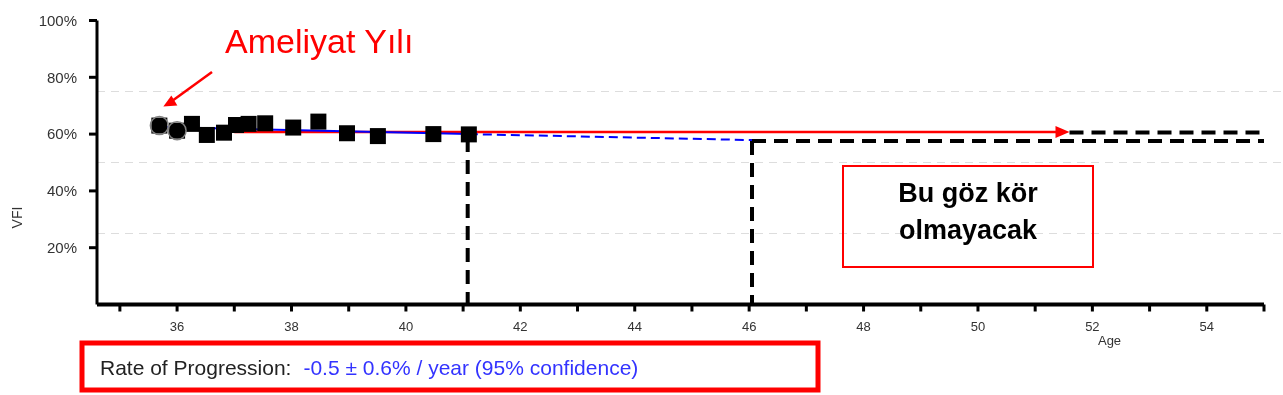 This screenshot has height=395, width=1283. What do you see at coordinates (471, 367) in the screenshot?
I see `text: -0.5 ± 0.6% / year (95% confidence)` at bounding box center [471, 367].